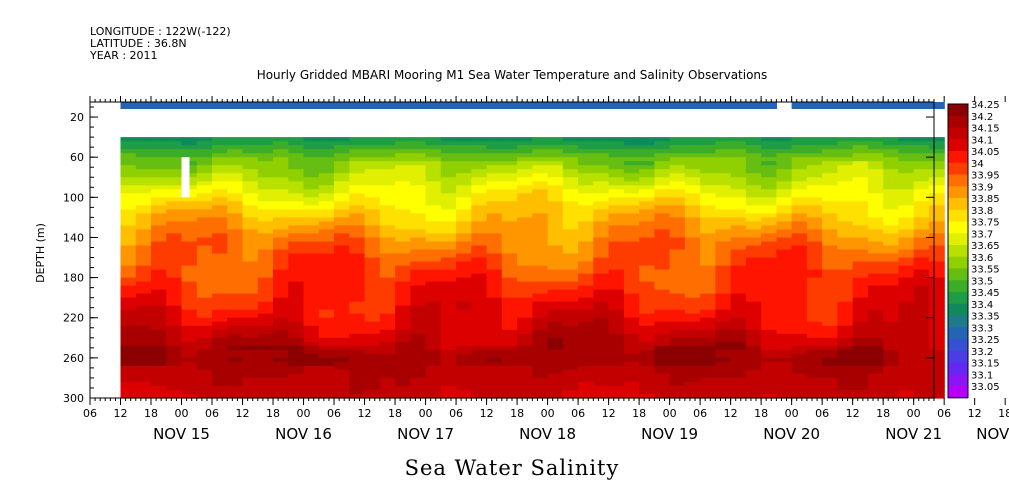 The height and width of the screenshot is (504, 1009). What do you see at coordinates (181, 434) in the screenshot?
I see `x-day-label: NOV 15` at bounding box center [181, 434].